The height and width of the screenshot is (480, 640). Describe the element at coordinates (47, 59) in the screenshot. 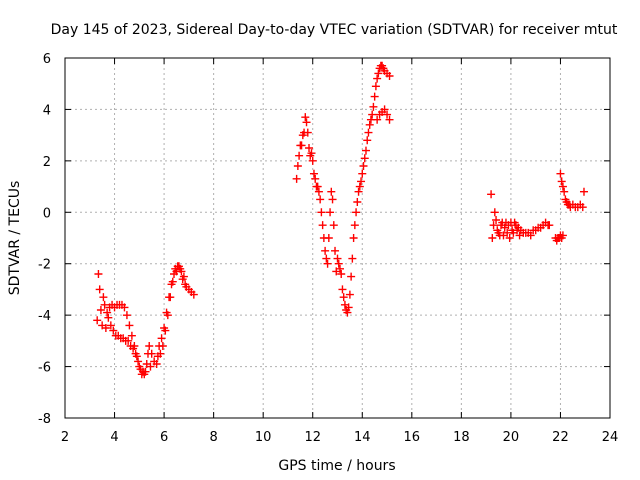

I see `y-tick-label: 6` at that location.